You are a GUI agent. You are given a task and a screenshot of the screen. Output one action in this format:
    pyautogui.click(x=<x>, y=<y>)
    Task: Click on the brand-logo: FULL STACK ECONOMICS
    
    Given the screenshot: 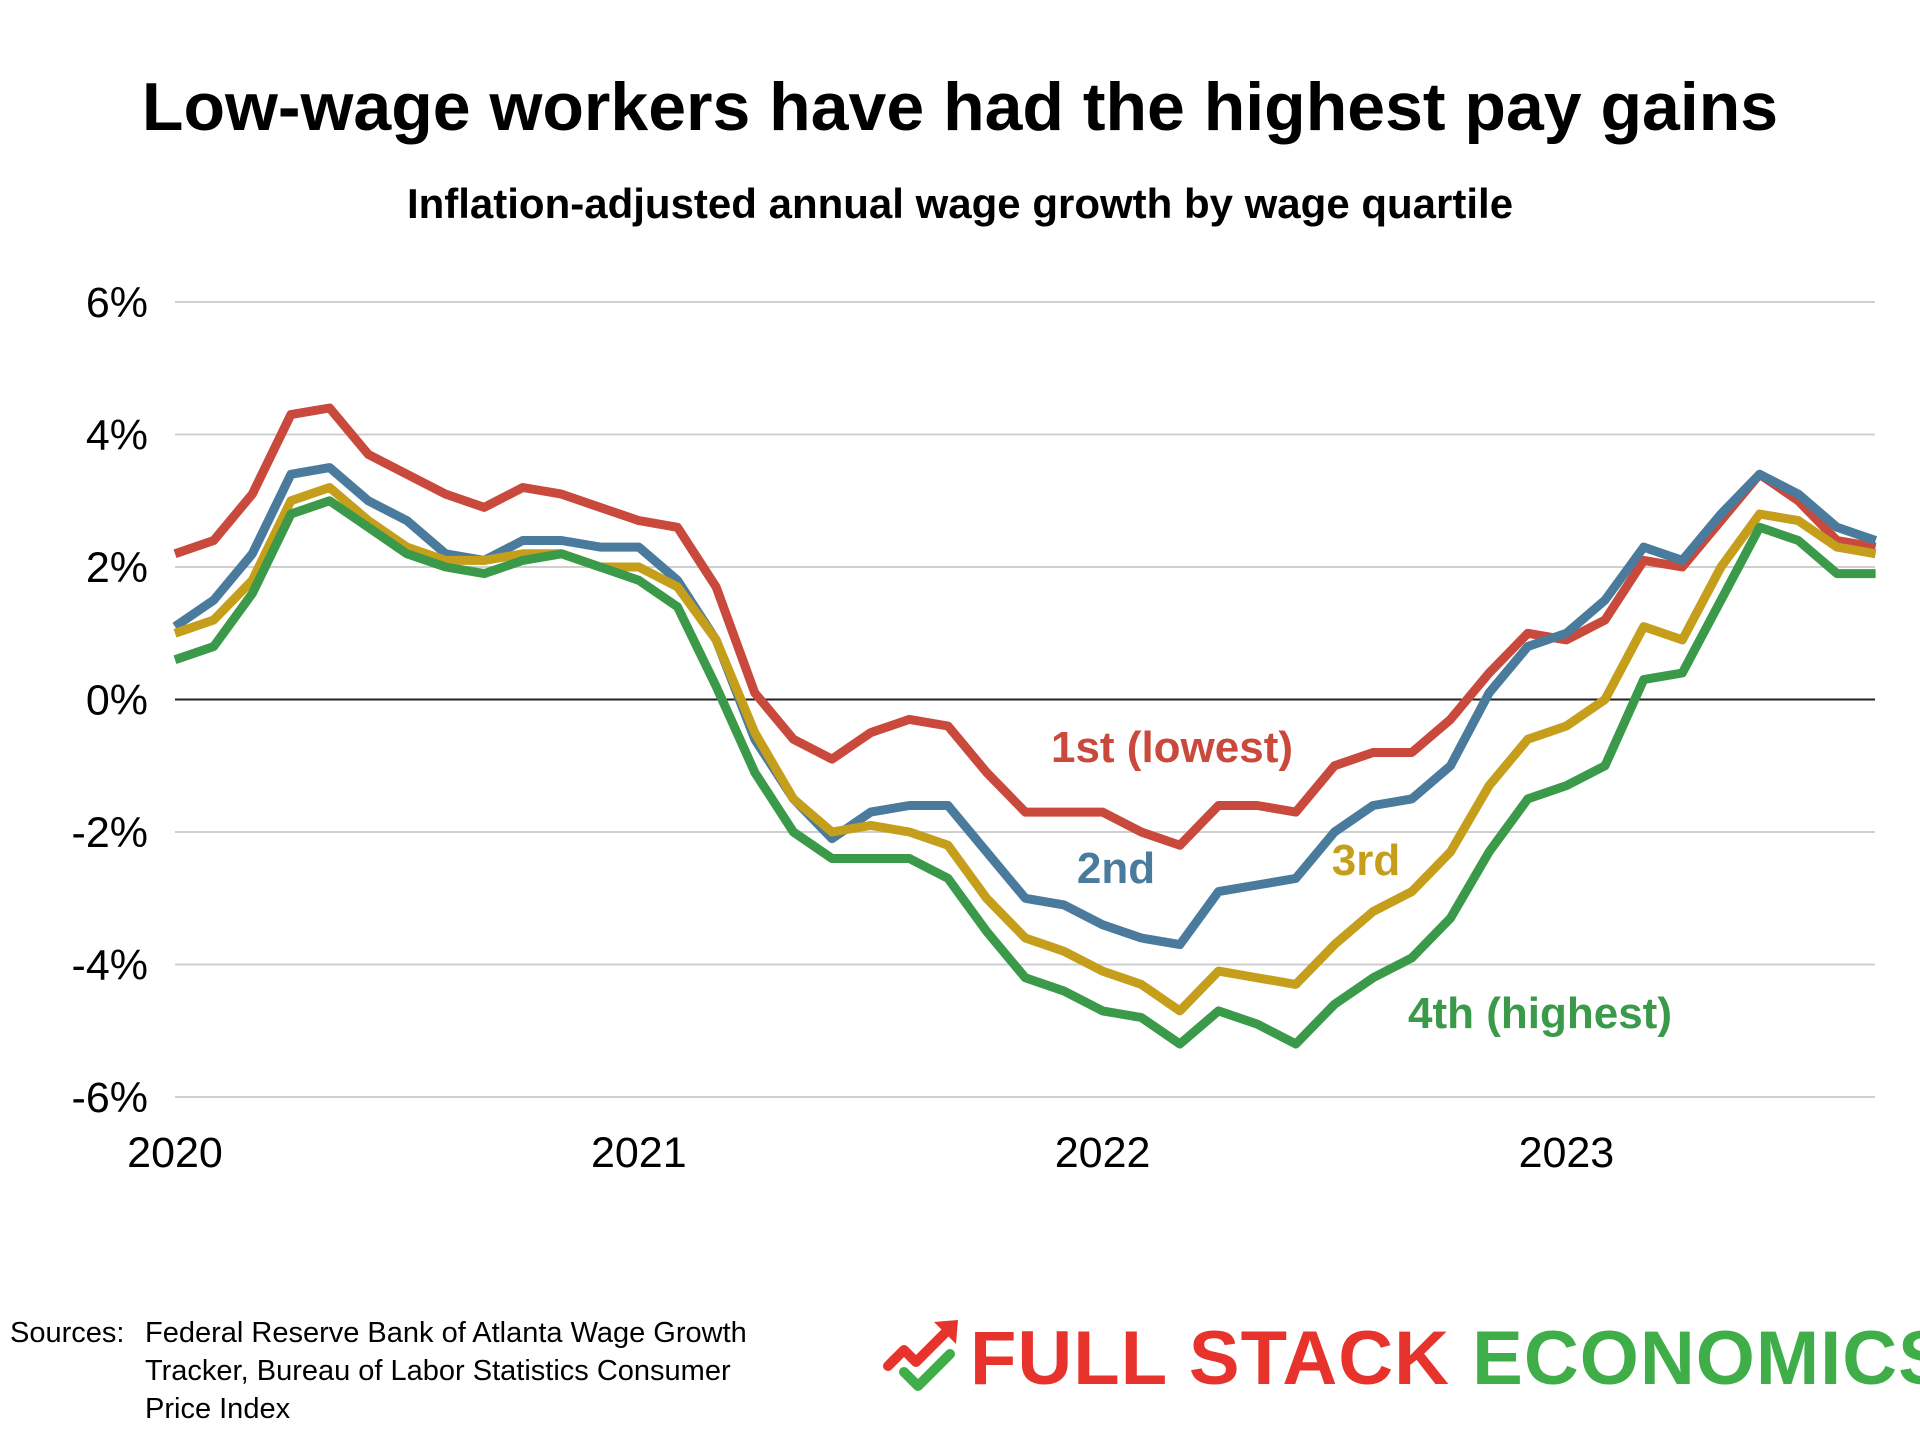 What is the action you would take?
    pyautogui.click(x=1401, y=1358)
    